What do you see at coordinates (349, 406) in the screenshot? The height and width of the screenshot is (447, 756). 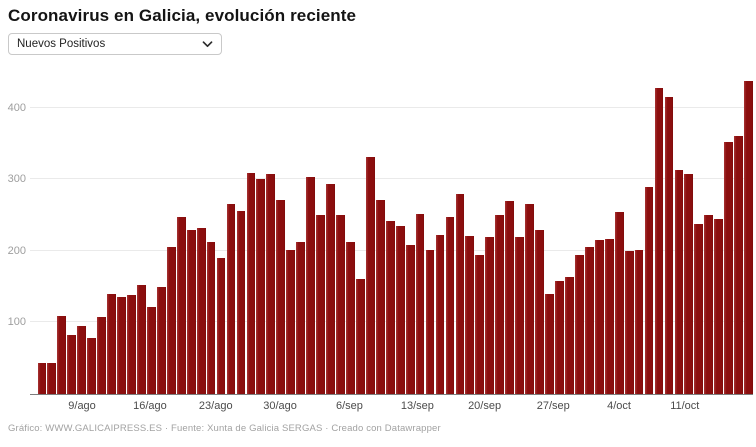 I see `x-tick-label: 6/sep` at bounding box center [349, 406].